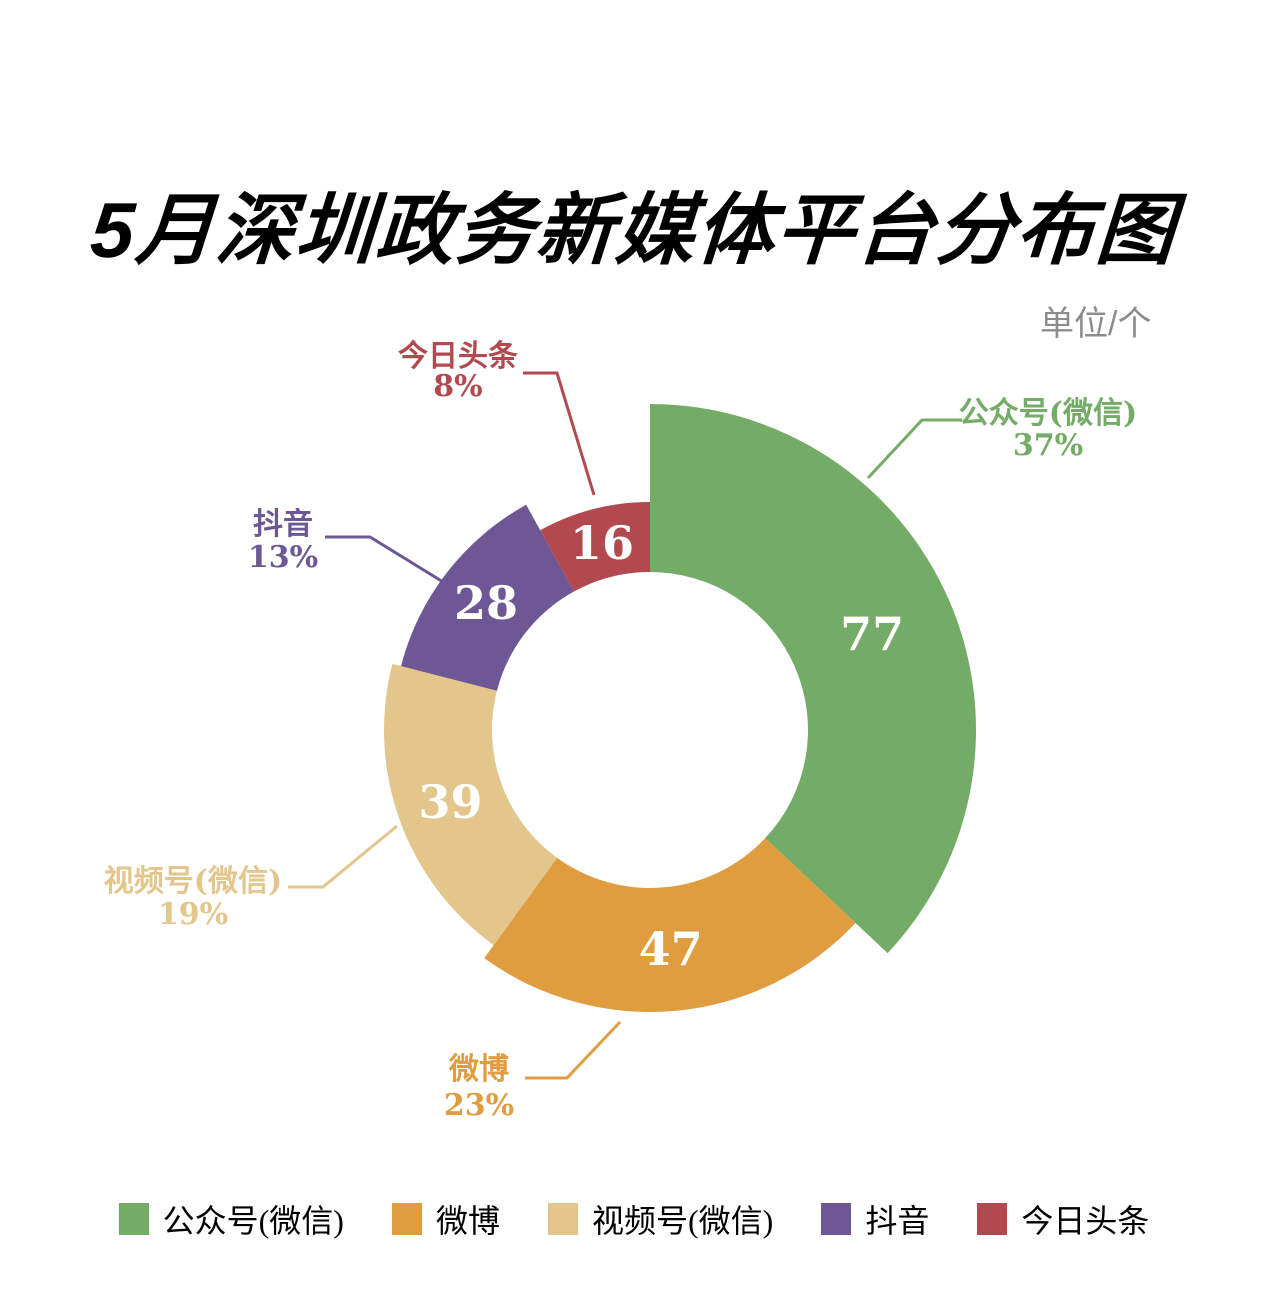 This screenshot has width=1268, height=1304. Describe the element at coordinates (1048, 445) in the screenshot. I see `category-percent-label: 37%` at that location.